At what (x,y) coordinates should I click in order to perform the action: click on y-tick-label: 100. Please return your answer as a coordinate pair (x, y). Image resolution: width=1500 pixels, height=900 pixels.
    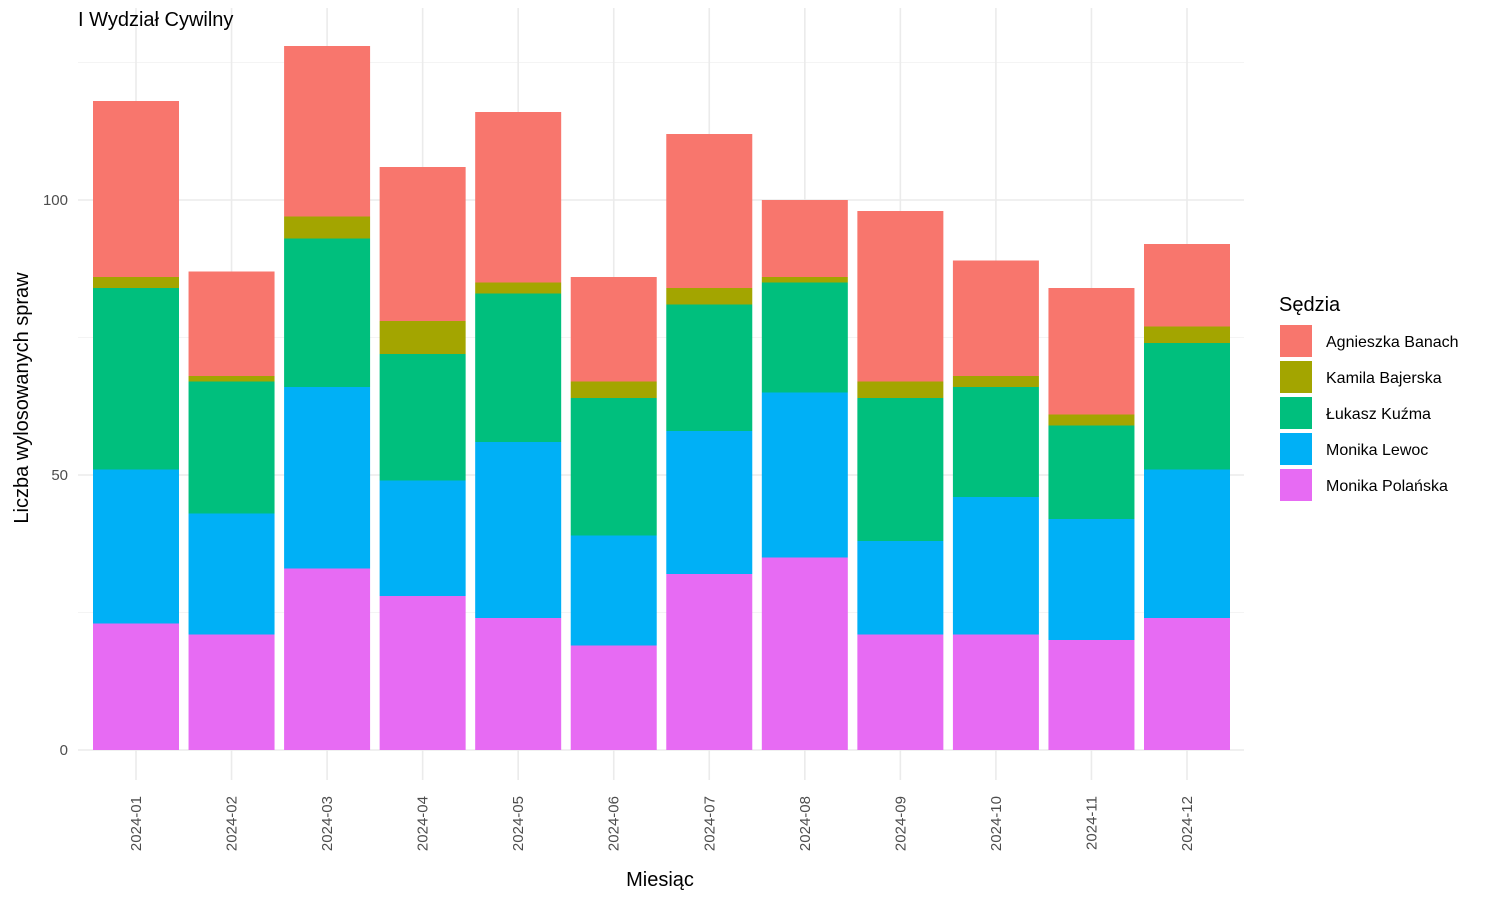
    Looking at the image, I should click on (55, 200).